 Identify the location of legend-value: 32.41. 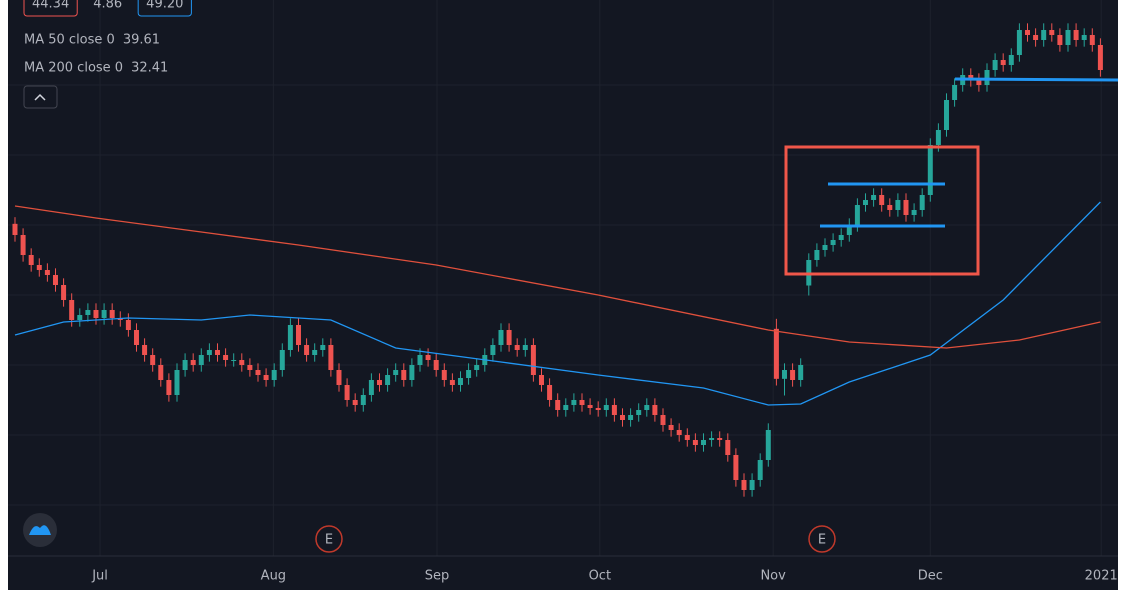
(149, 68).